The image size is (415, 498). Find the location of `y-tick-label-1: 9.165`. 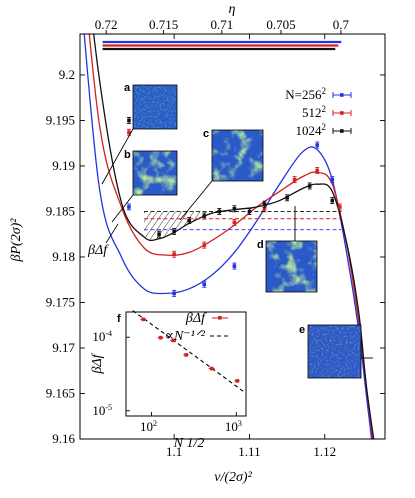

y-tick-label-1: 9.165 is located at coordinates (60, 392).